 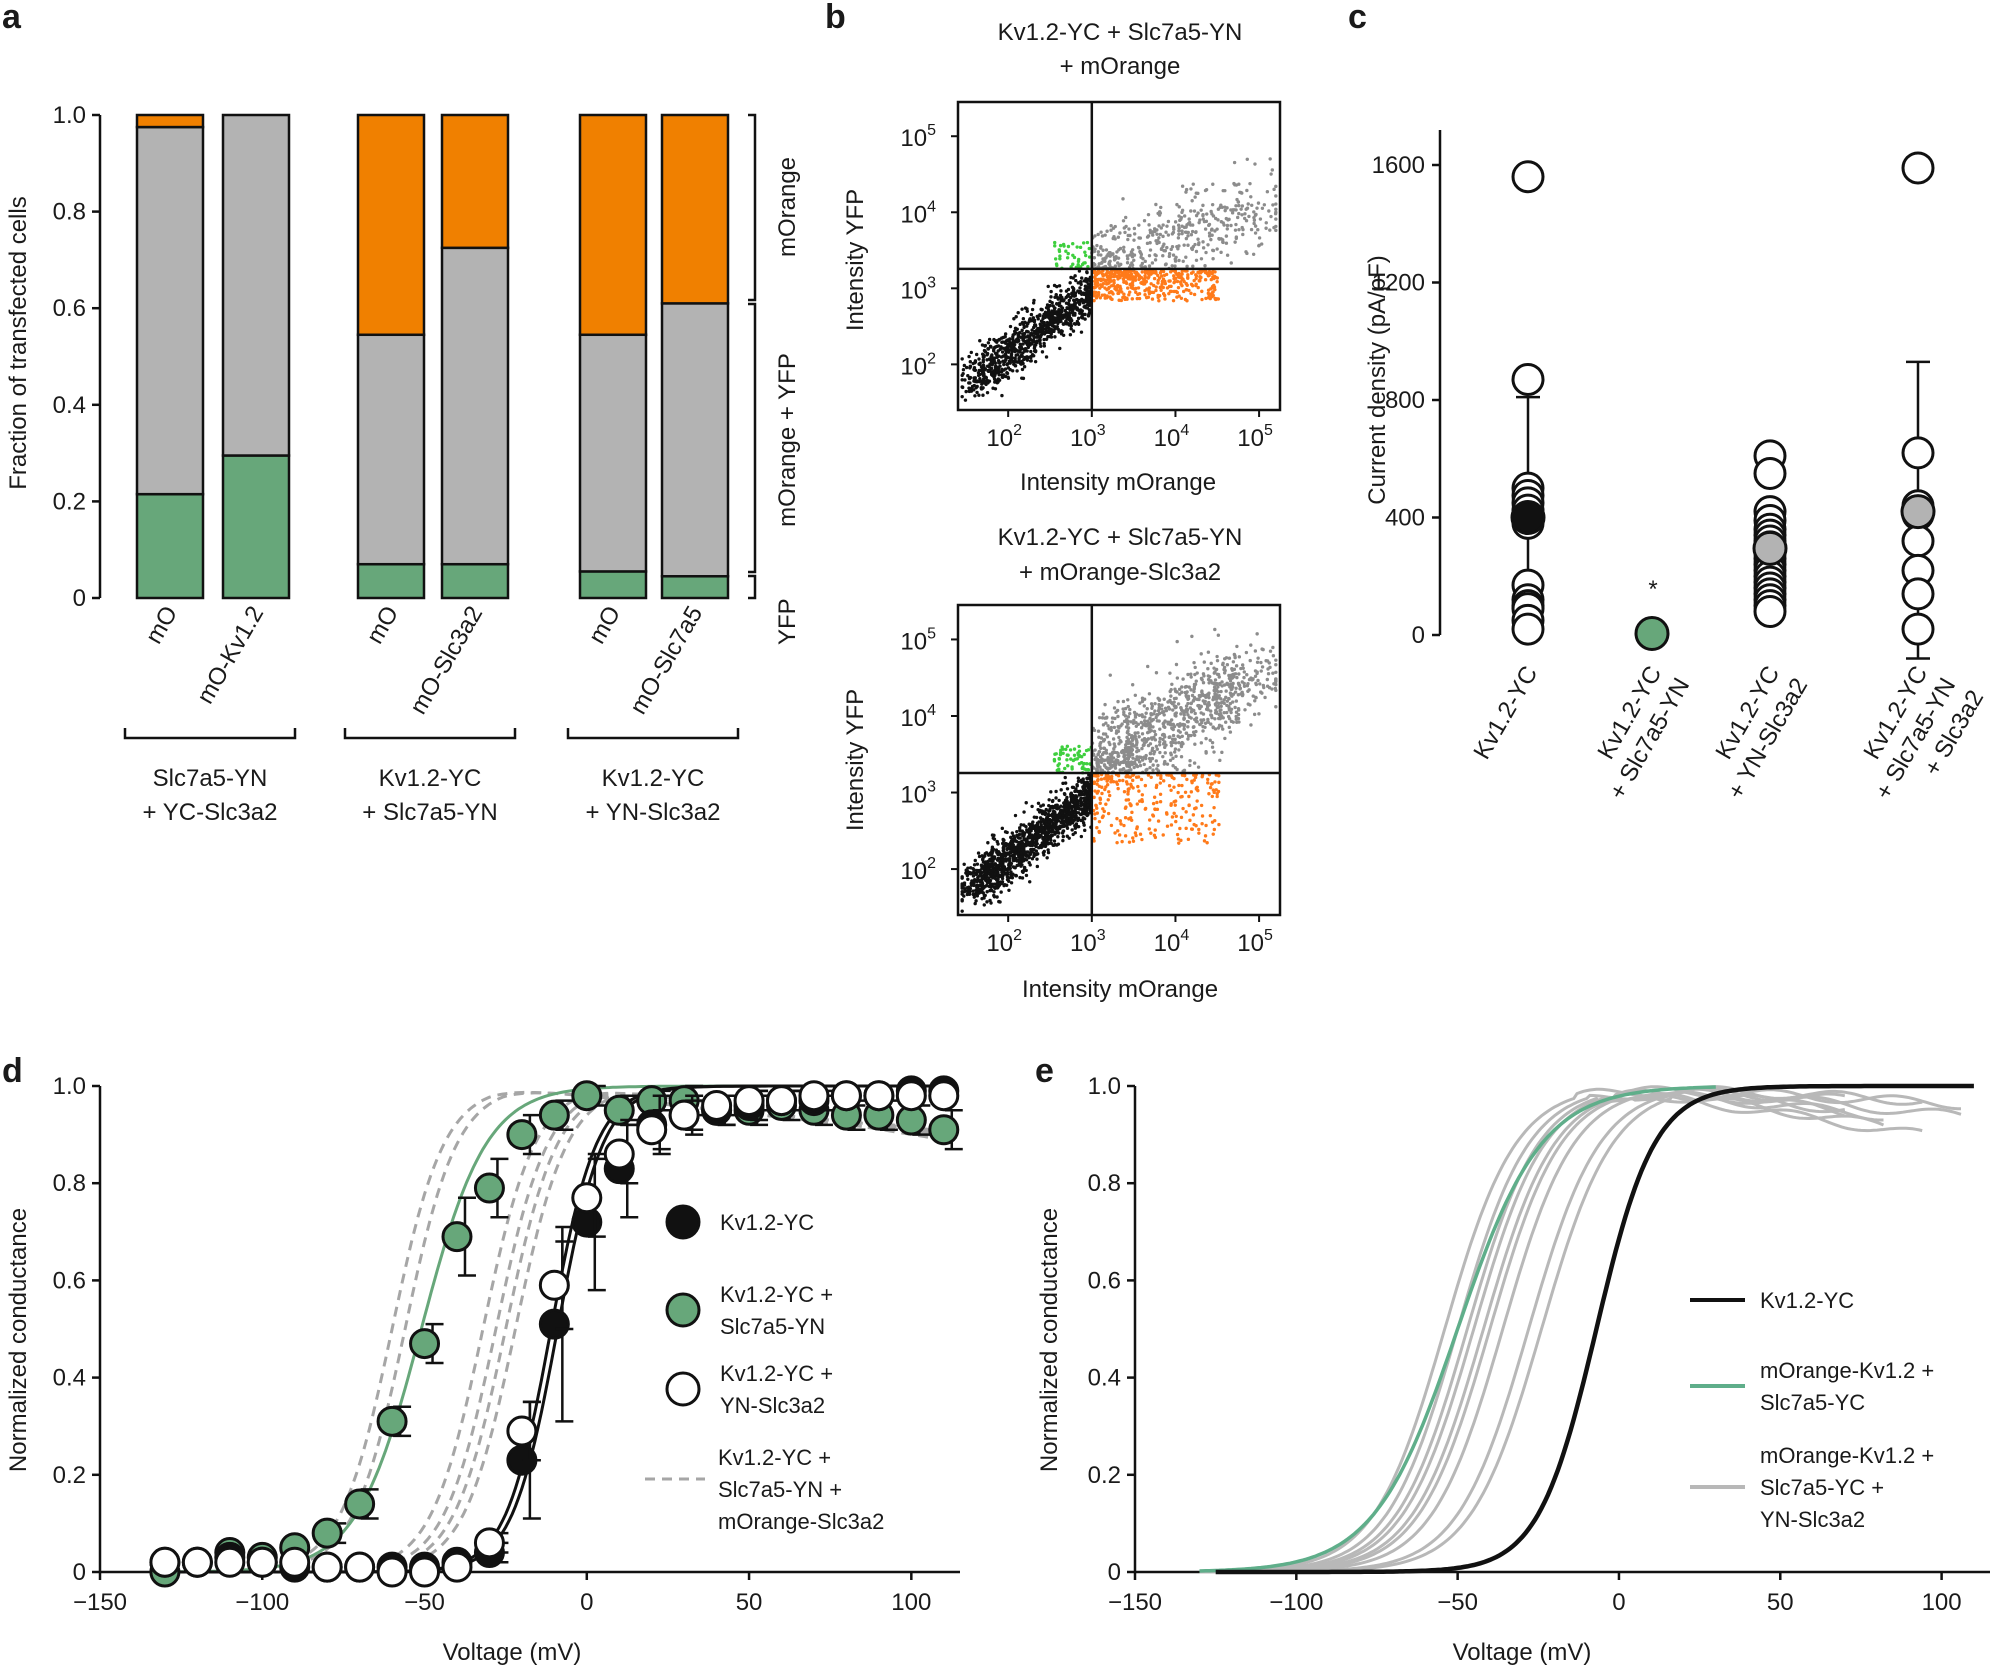 What do you see at coordinates (210, 812) in the screenshot?
I see `a-group-label: + YC-Slc3a2` at bounding box center [210, 812].